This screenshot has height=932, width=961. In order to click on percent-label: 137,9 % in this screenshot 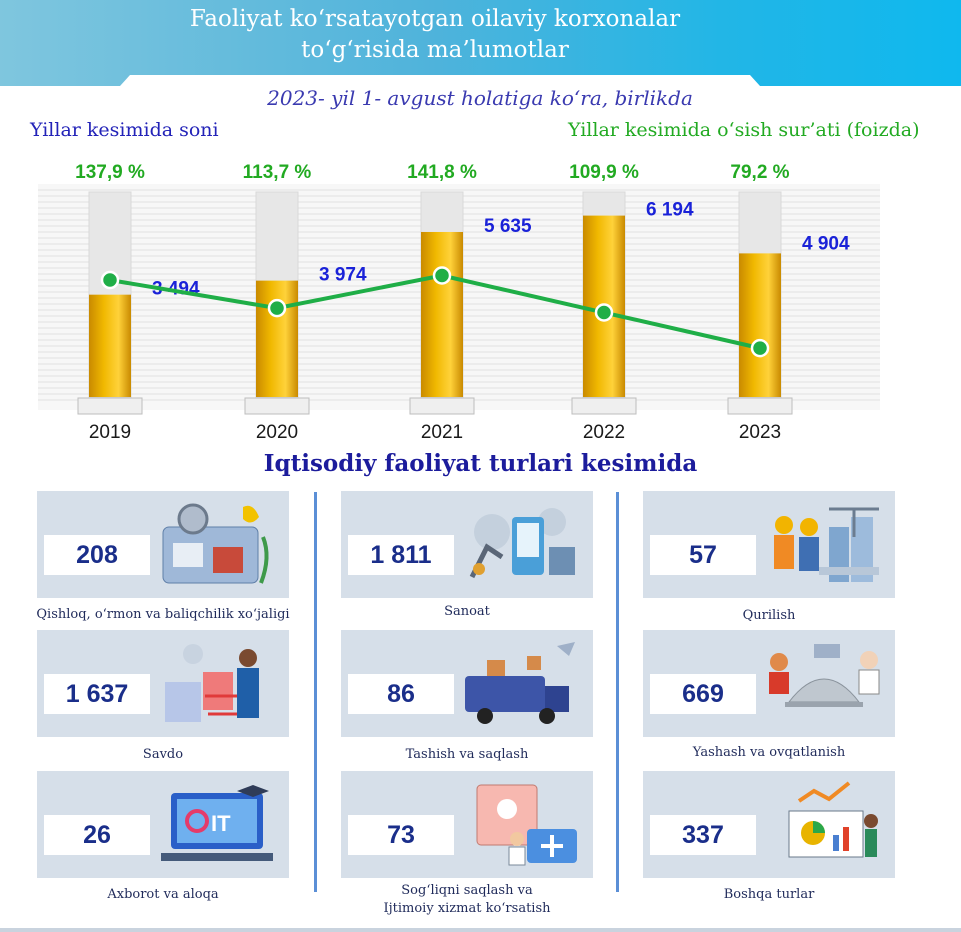, I will do `click(110, 172)`.